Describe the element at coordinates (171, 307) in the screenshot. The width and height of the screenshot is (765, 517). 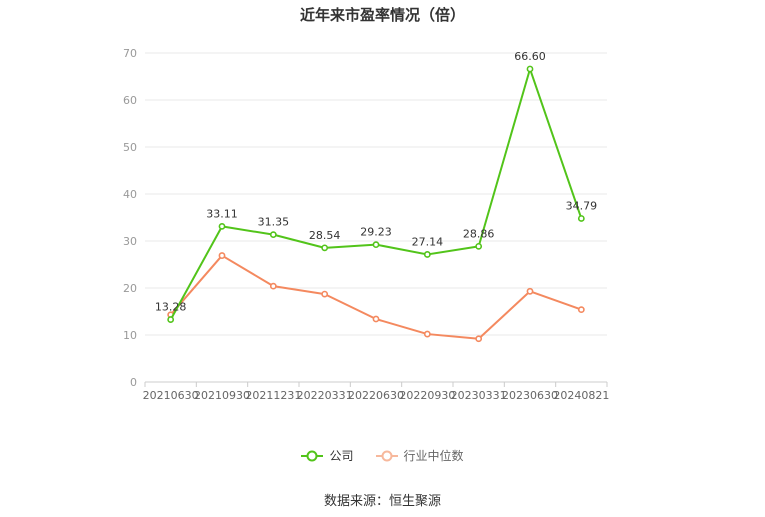
I see `data-label: 13.28` at that location.